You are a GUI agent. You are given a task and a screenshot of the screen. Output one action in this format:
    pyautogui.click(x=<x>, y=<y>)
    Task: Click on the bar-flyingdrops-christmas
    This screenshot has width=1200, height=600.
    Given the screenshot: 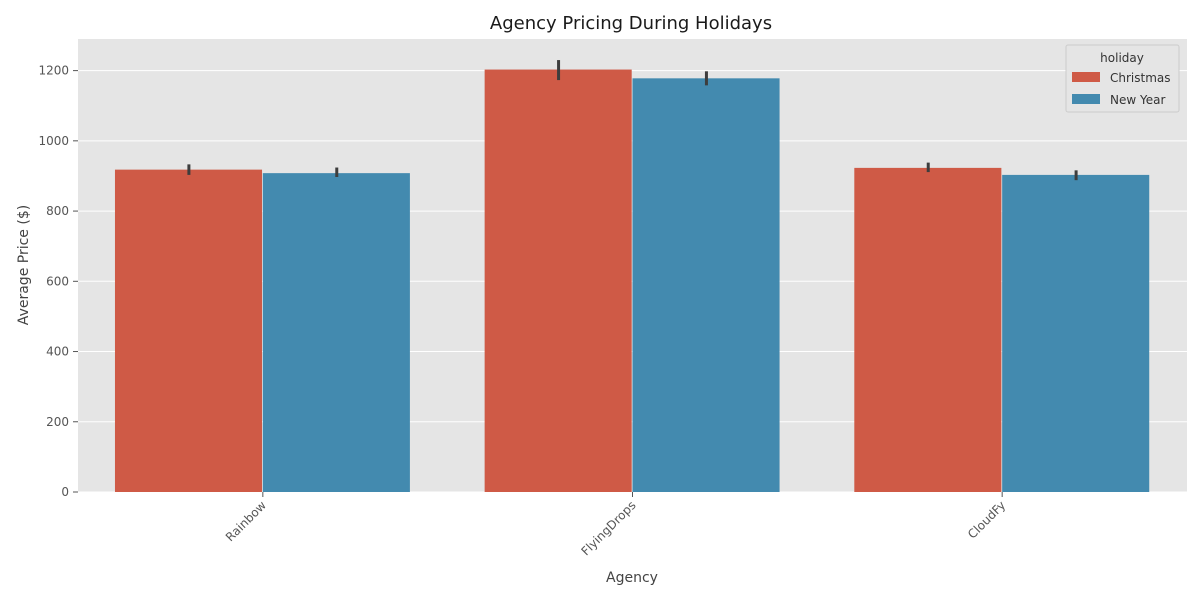 What is the action you would take?
    pyautogui.click(x=558, y=281)
    